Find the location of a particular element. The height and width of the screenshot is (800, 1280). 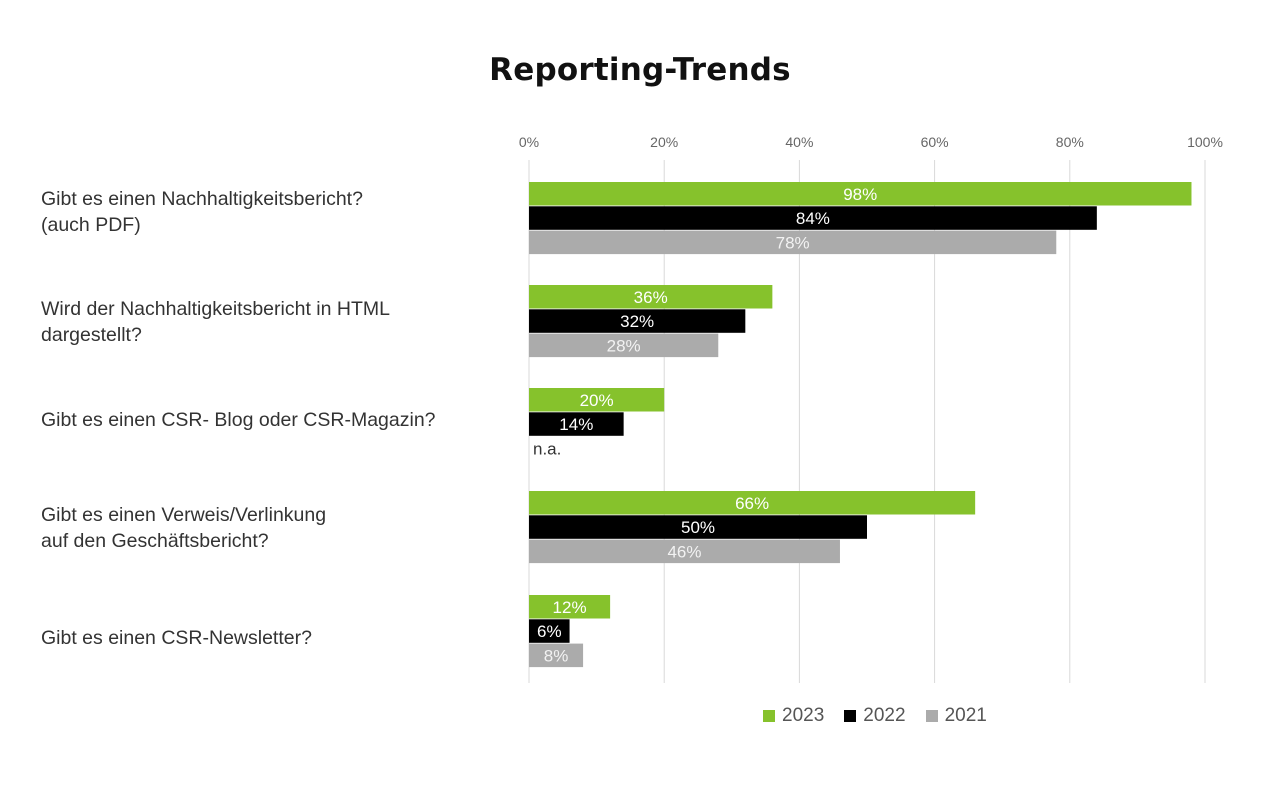

value-label-2023-3: 20% is located at coordinates (597, 400).